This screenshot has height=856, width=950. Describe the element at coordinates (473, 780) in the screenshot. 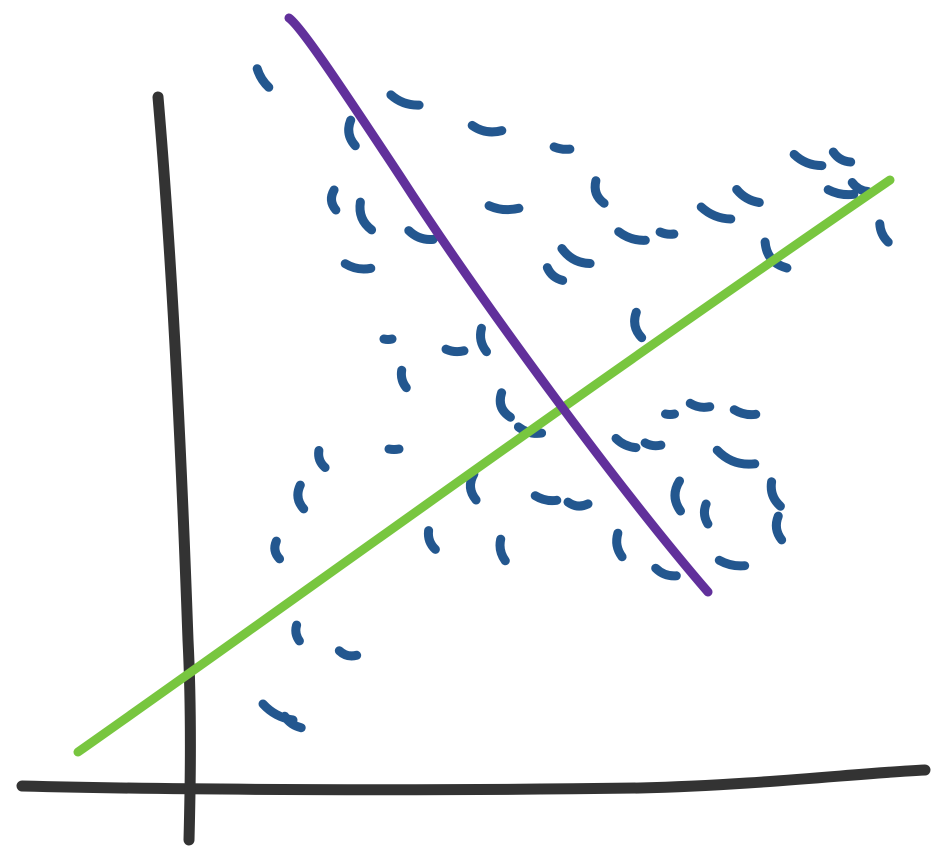

I see `x-axis-line` at that location.